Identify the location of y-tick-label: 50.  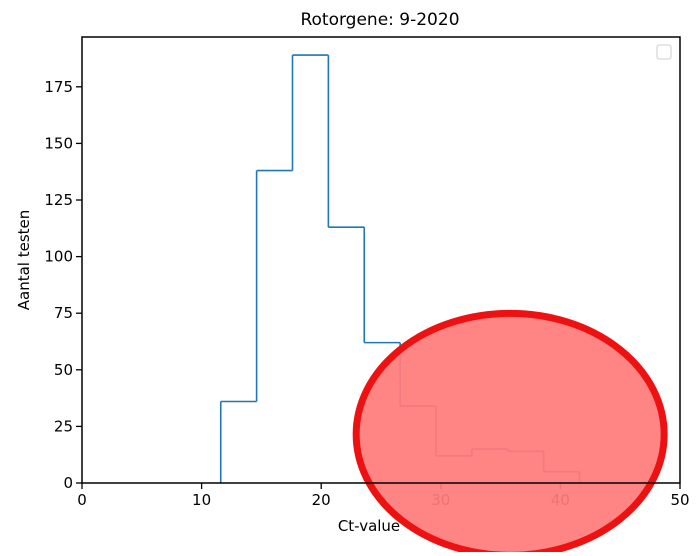
(63, 370).